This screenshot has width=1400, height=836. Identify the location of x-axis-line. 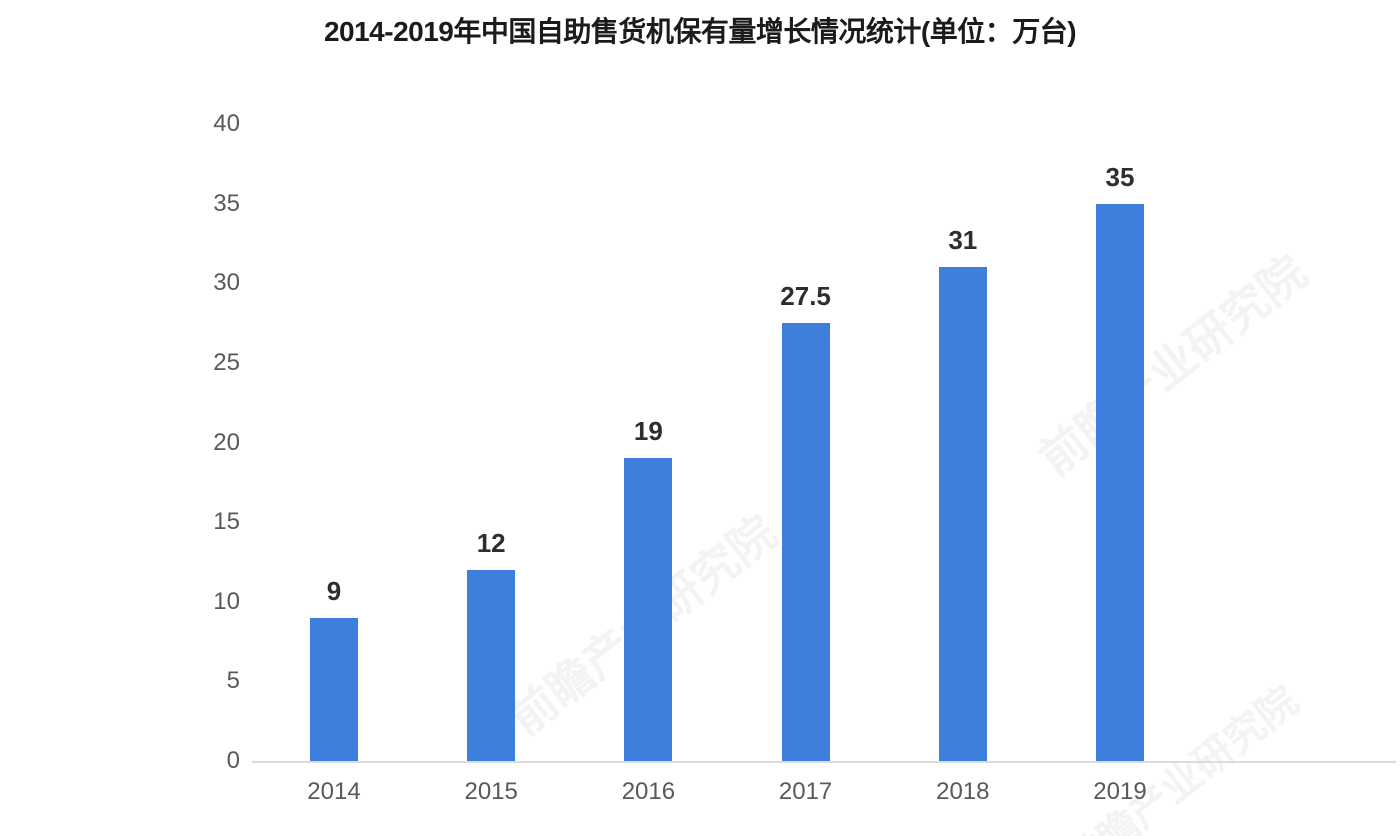
(824, 762).